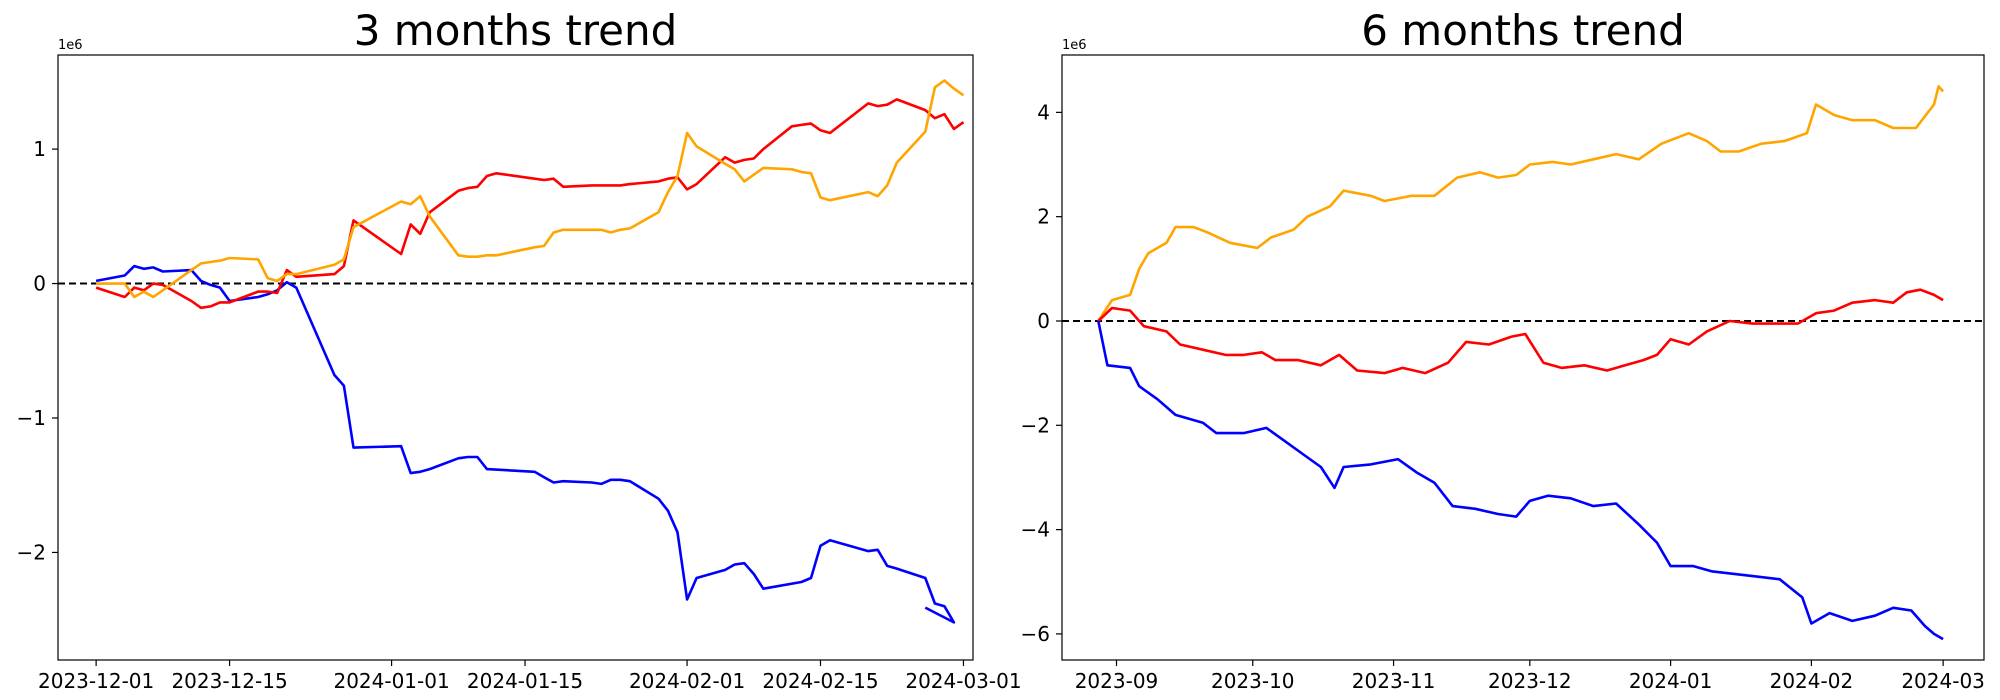 The height and width of the screenshot is (700, 2000). I want to click on chart-title: 6 months trend, so click(1523, 30).